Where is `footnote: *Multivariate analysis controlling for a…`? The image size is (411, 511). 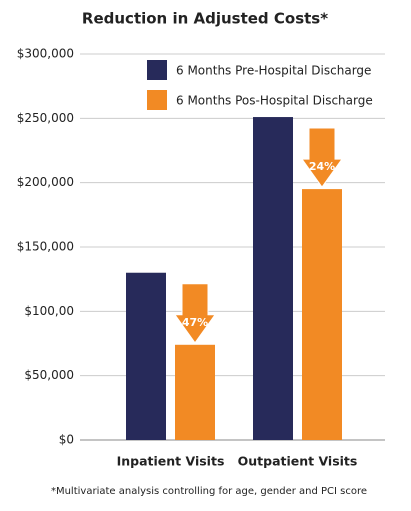
footnote: *Multivariate analysis controlling for a… is located at coordinates (209, 491).